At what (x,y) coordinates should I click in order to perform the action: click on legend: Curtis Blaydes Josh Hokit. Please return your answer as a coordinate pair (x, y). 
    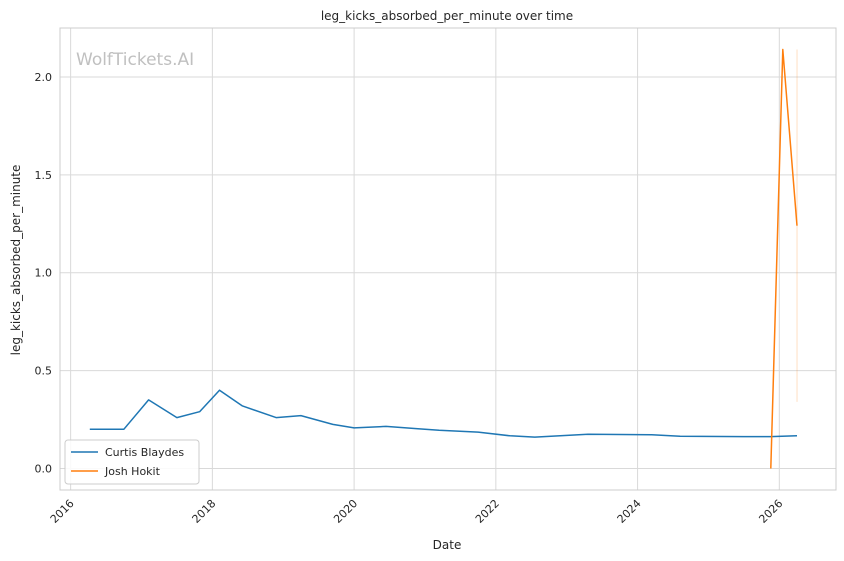
    Looking at the image, I should click on (132, 462).